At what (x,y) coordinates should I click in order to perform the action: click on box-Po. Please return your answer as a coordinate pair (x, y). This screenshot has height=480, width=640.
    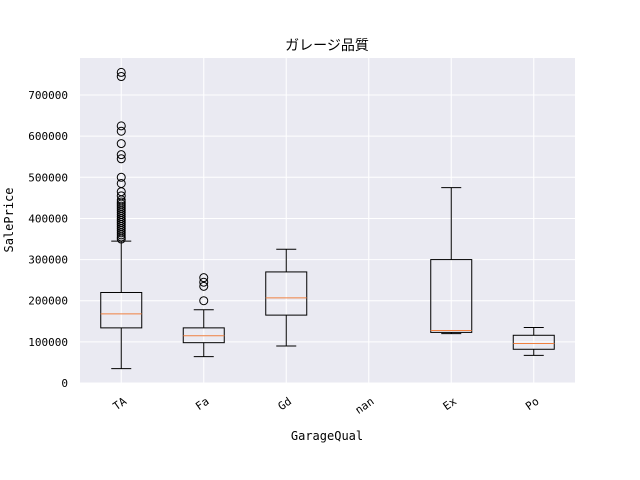
    Looking at the image, I should click on (533, 341).